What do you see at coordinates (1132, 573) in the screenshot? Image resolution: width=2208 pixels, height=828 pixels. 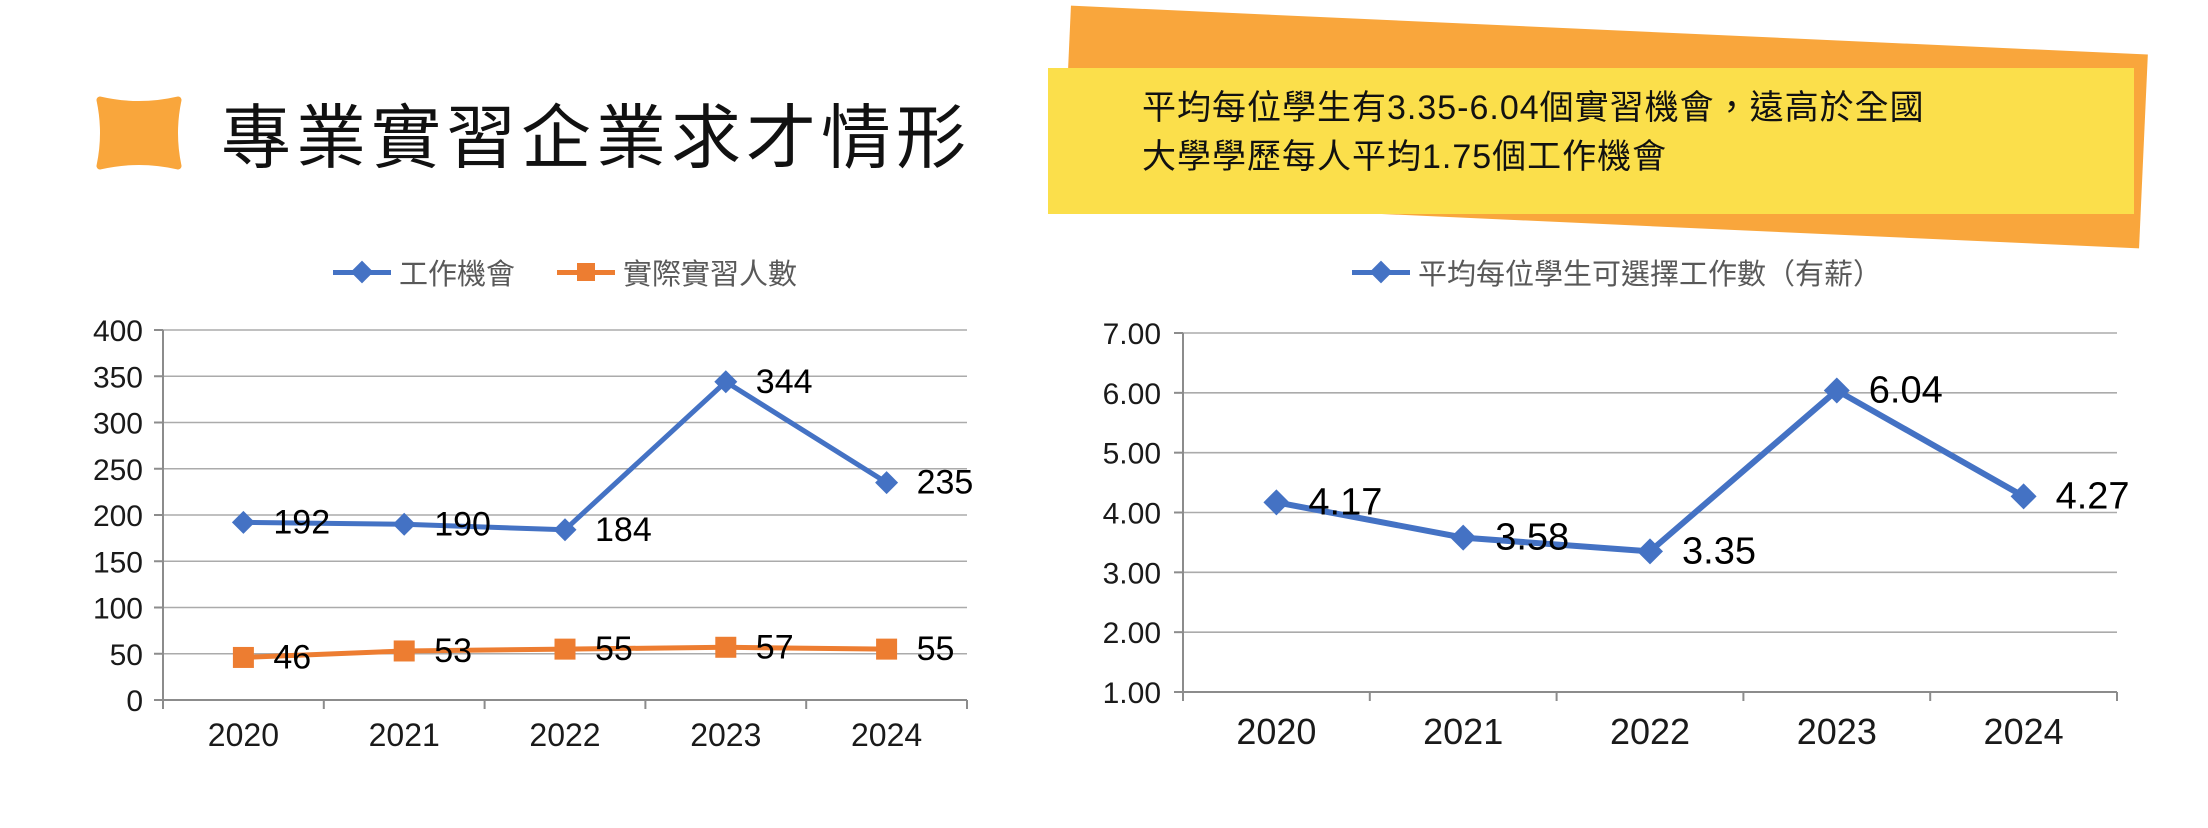 I see `svg-text: 3.00` at bounding box center [1132, 573].